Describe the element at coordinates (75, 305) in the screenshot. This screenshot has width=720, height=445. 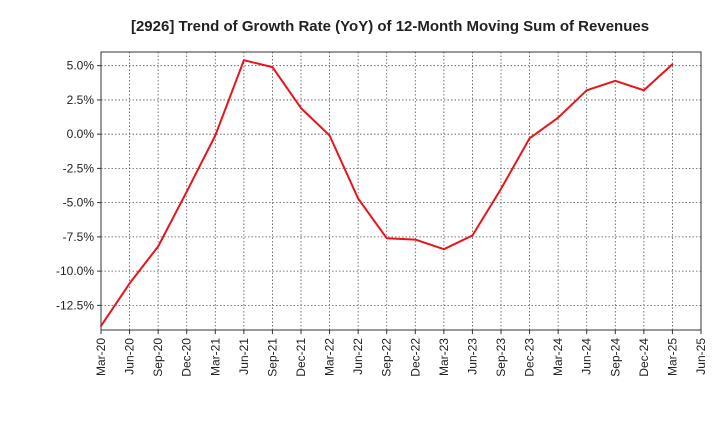
I see `y-tick-label: -12.5%` at that location.